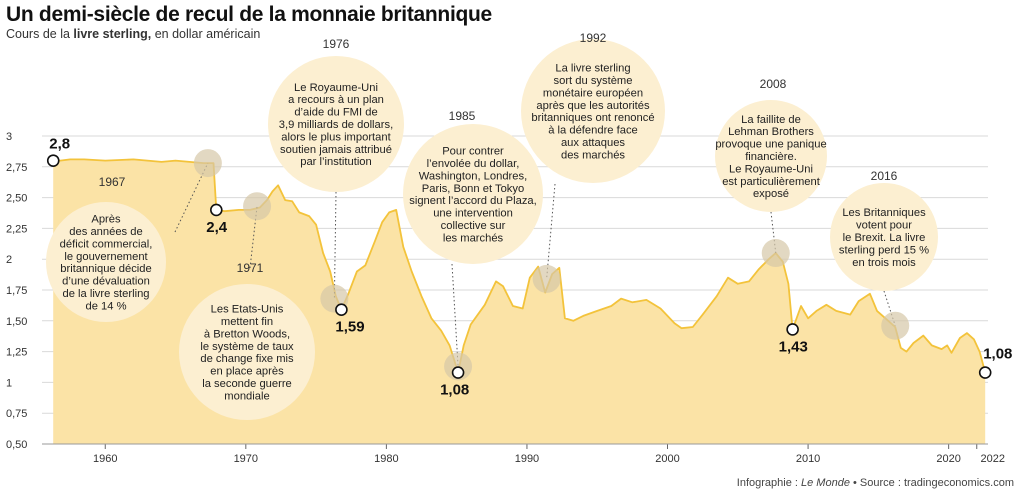 This screenshot has width=1024, height=496. What do you see at coordinates (105, 269) in the screenshot?
I see `annotation-text-line: britannique décide` at bounding box center [105, 269].